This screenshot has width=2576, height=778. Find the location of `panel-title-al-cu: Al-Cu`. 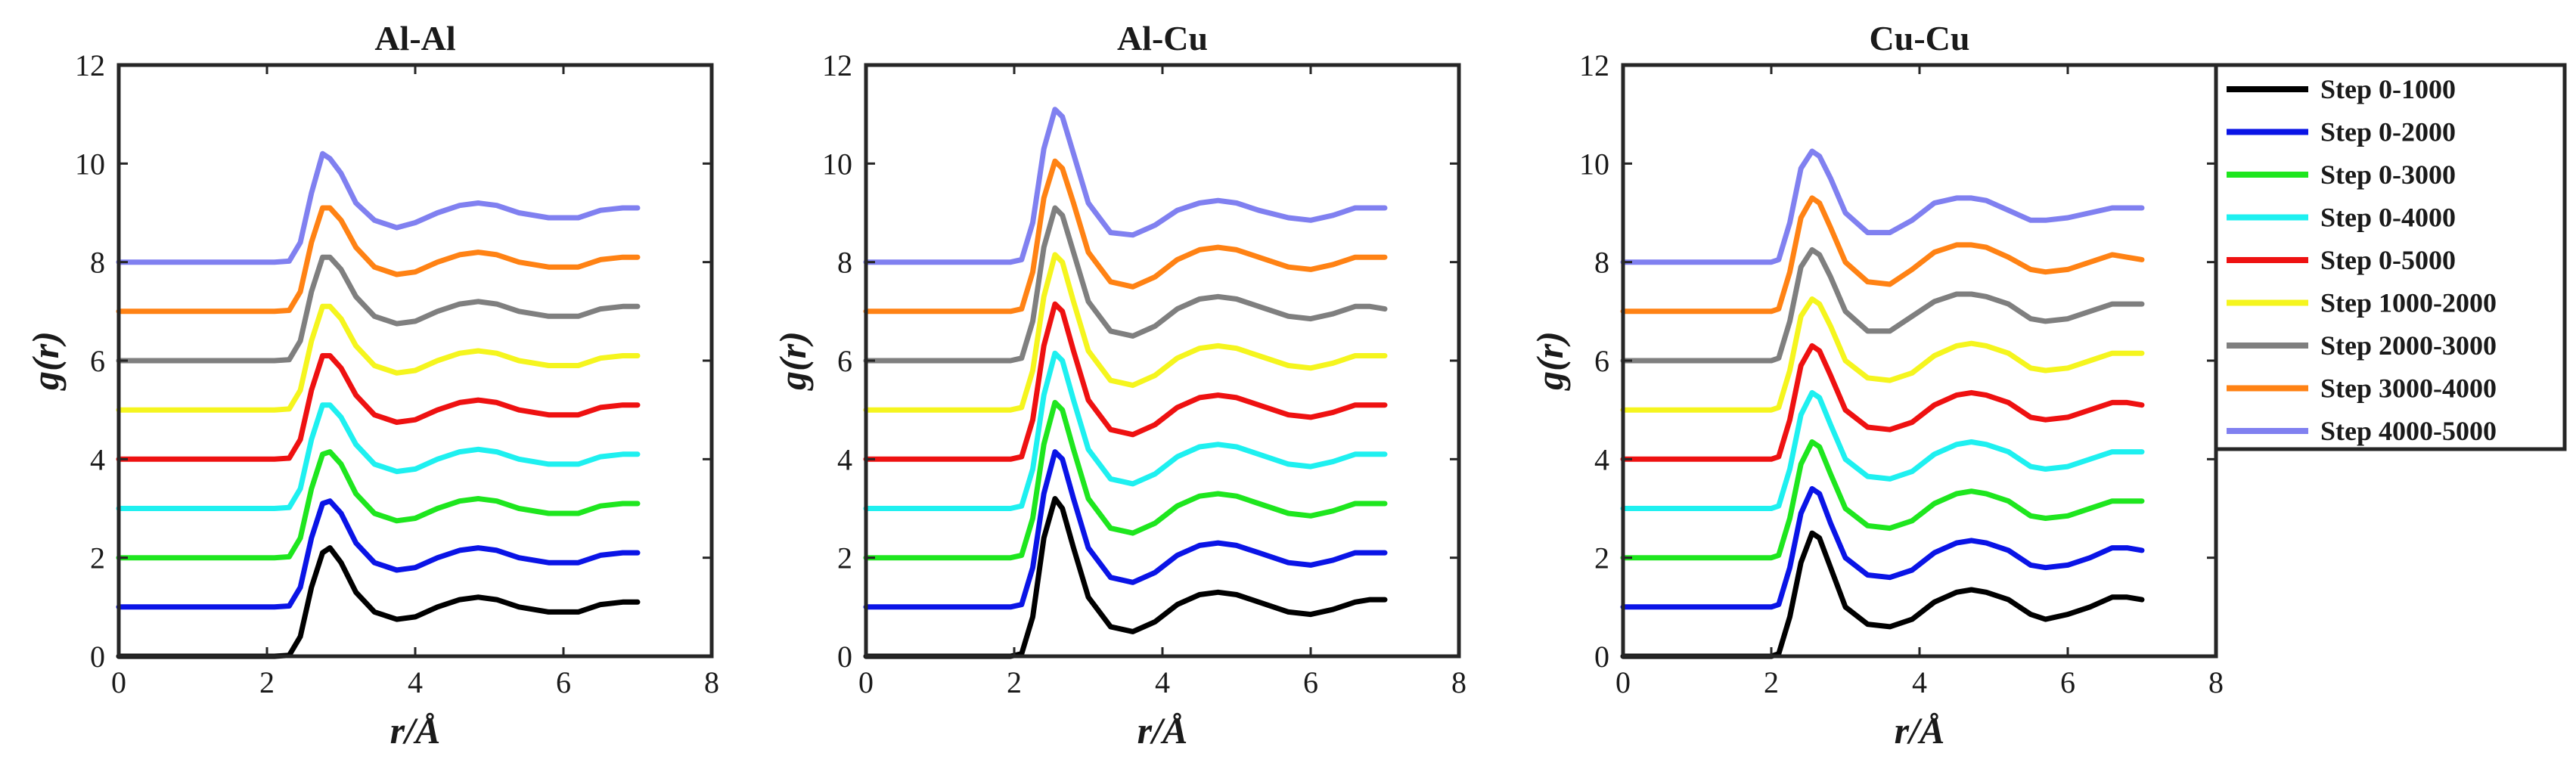

panel-title-al-cu: Al-Cu is located at coordinates (1162, 38).